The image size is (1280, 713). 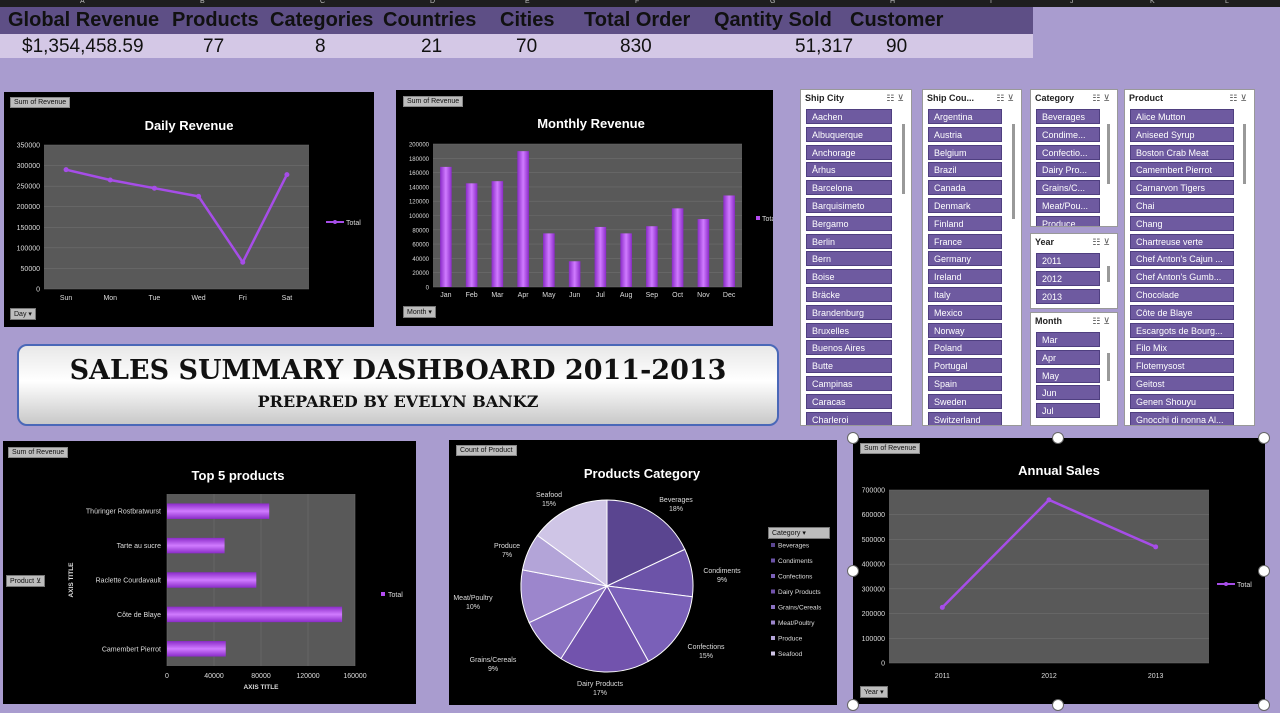 I want to click on month-slicer: Month ☷⊻ Mar Apr May Jun Jul, so click(x=1074, y=369).